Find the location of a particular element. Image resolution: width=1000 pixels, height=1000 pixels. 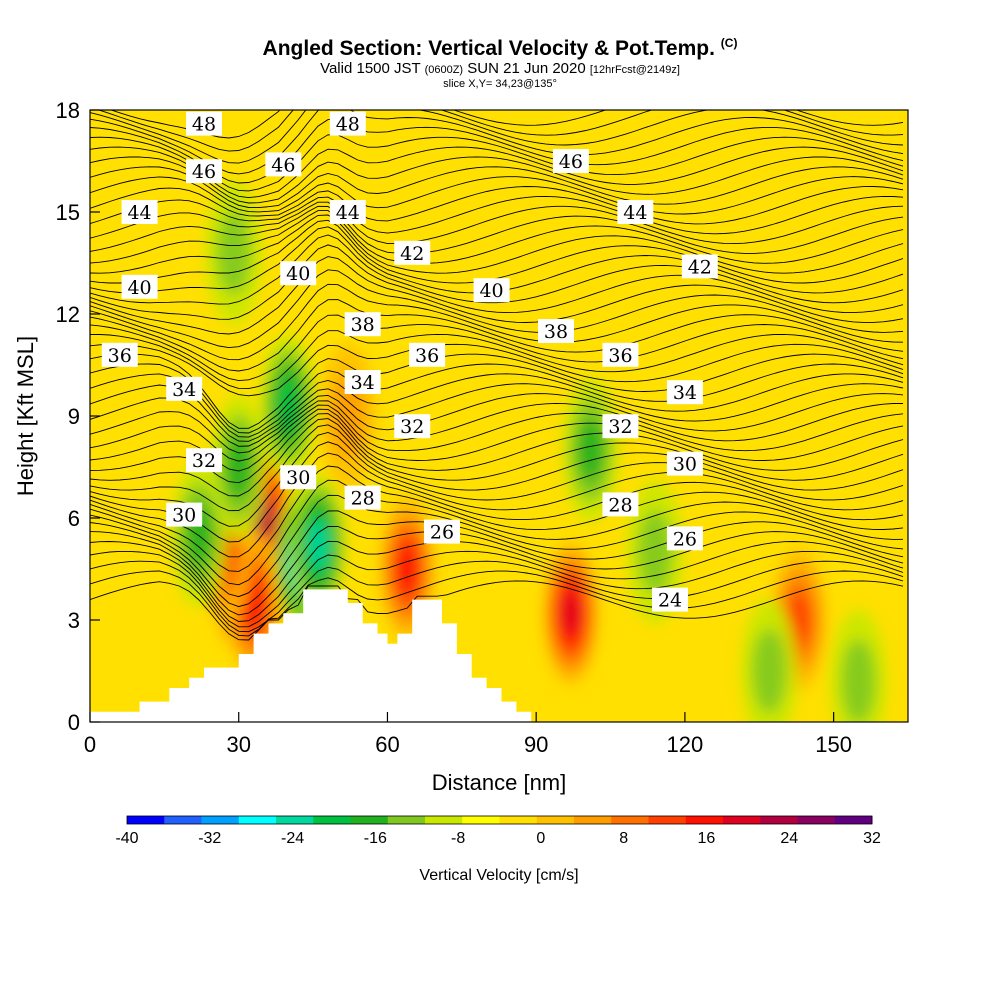

y-axis-label: Height [Kft MSL] is located at coordinates (25, 416).